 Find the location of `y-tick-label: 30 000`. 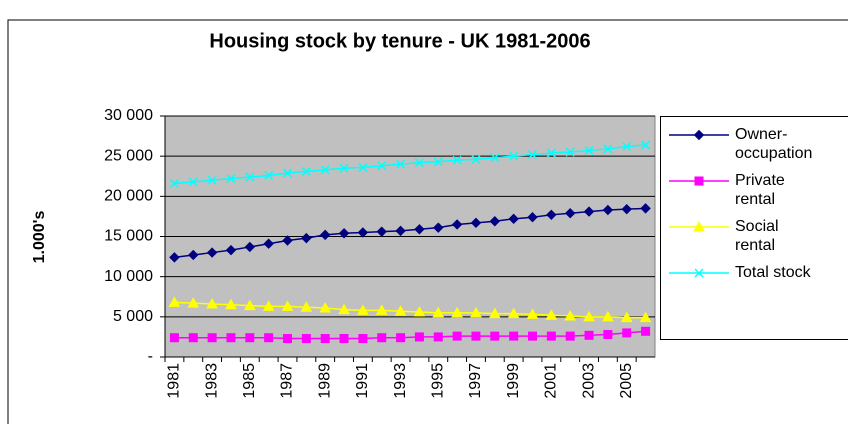

y-tick-label: 30 000 is located at coordinates (128, 115).